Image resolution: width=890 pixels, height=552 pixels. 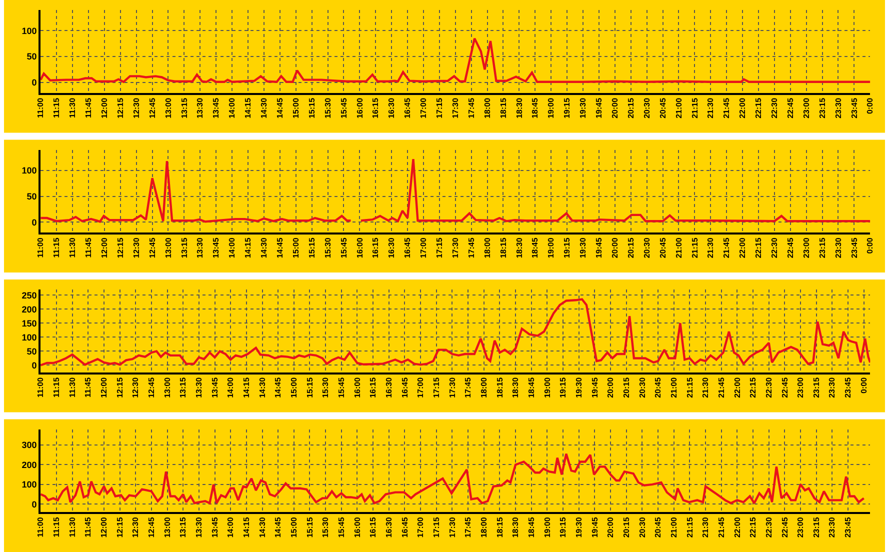 What do you see at coordinates (599, 107) in the screenshot?
I see `x-tick-label: 19:45` at bounding box center [599, 107].